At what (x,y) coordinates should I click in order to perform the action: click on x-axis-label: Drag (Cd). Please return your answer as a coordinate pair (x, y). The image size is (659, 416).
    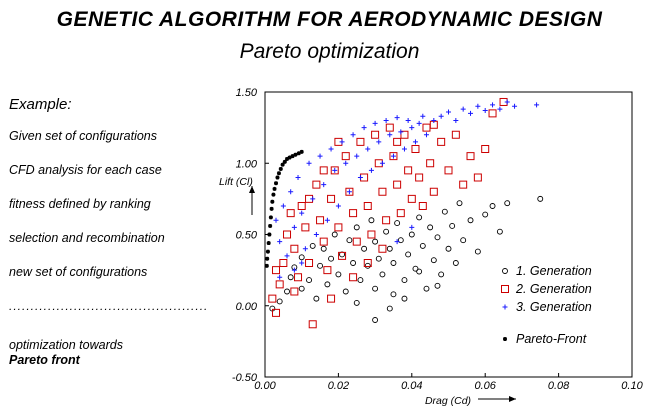
    Looking at the image, I should click on (448, 401).